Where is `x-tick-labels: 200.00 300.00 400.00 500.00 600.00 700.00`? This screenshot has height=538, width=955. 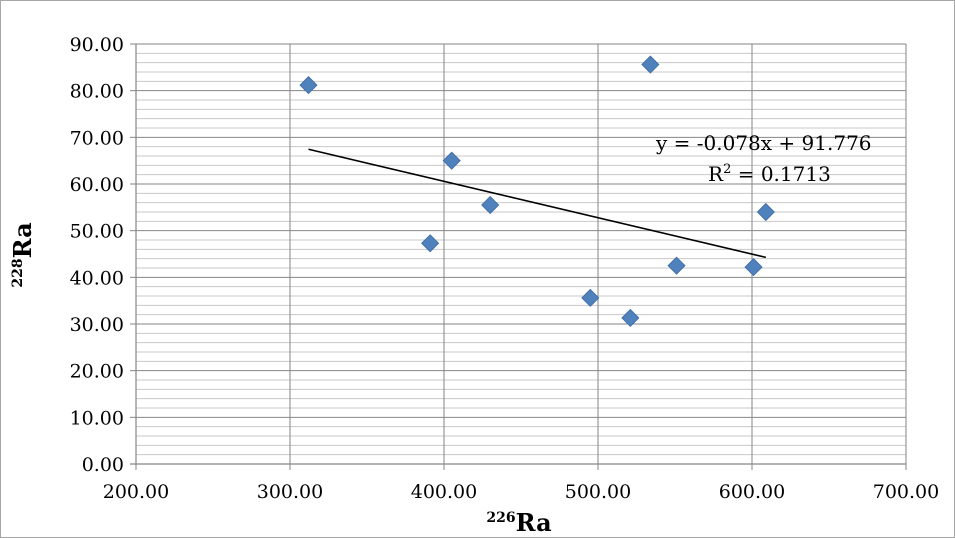
x-tick-labels: 200.00 300.00 400.00 500.00 600.00 700.00 is located at coordinates (521, 483).